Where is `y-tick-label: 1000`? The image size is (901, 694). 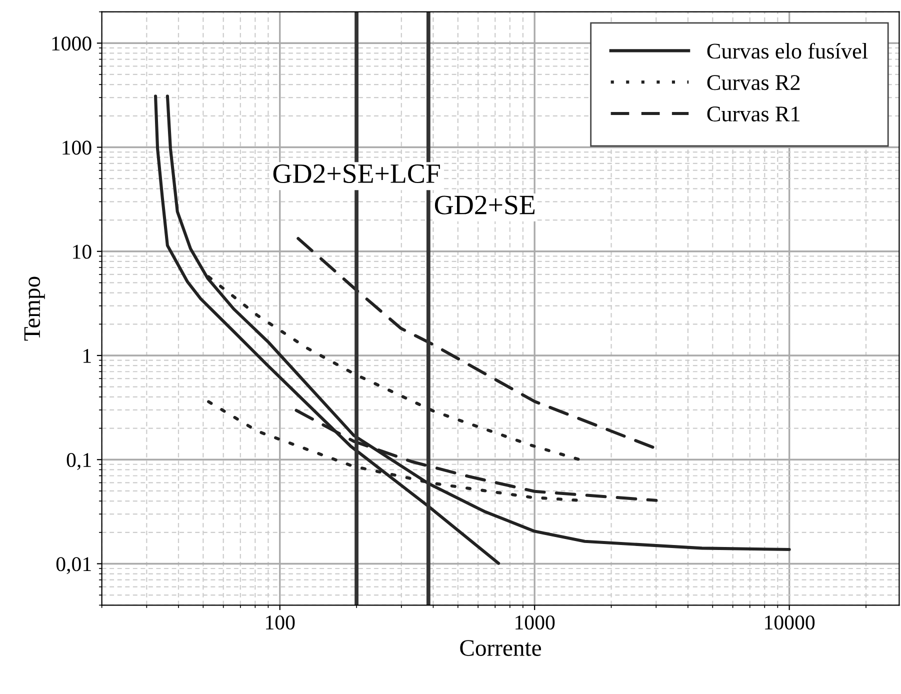
y-tick-label: 1000 is located at coordinates (72, 43).